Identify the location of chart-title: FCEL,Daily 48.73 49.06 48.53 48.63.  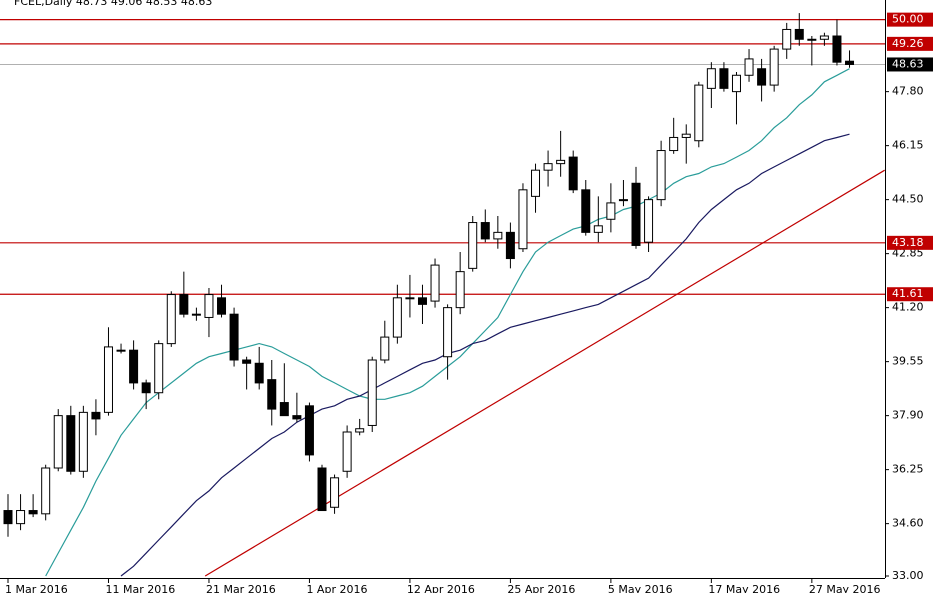
(113, 4).